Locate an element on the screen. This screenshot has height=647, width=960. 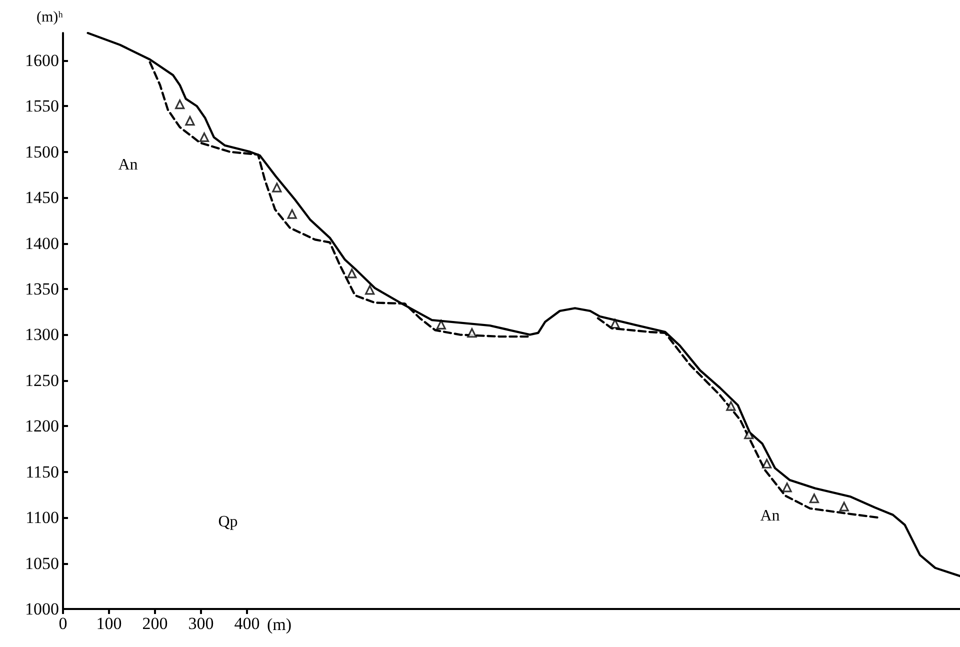
x-tick-label: 400 is located at coordinates (247, 623).